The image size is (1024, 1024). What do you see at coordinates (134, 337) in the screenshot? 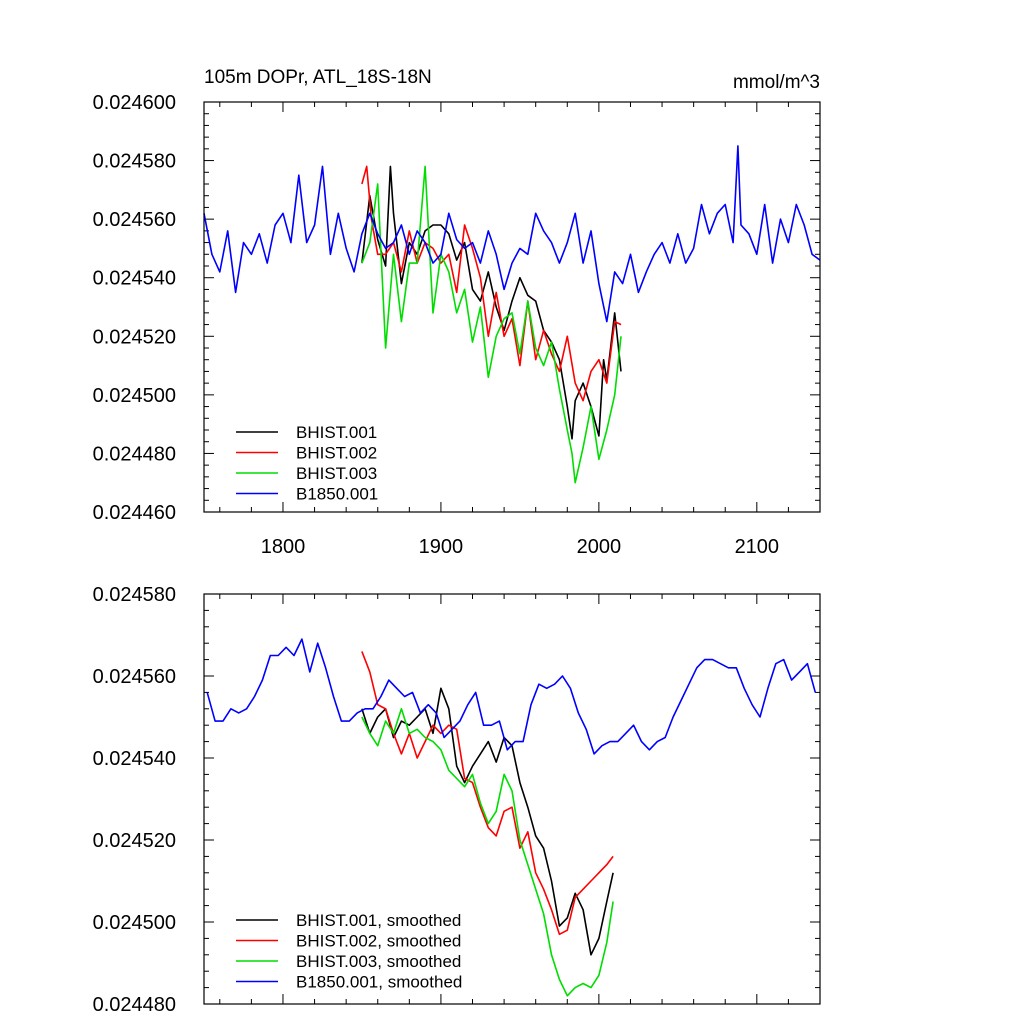
I see `top-ytick-label: 0.024520` at bounding box center [134, 337].